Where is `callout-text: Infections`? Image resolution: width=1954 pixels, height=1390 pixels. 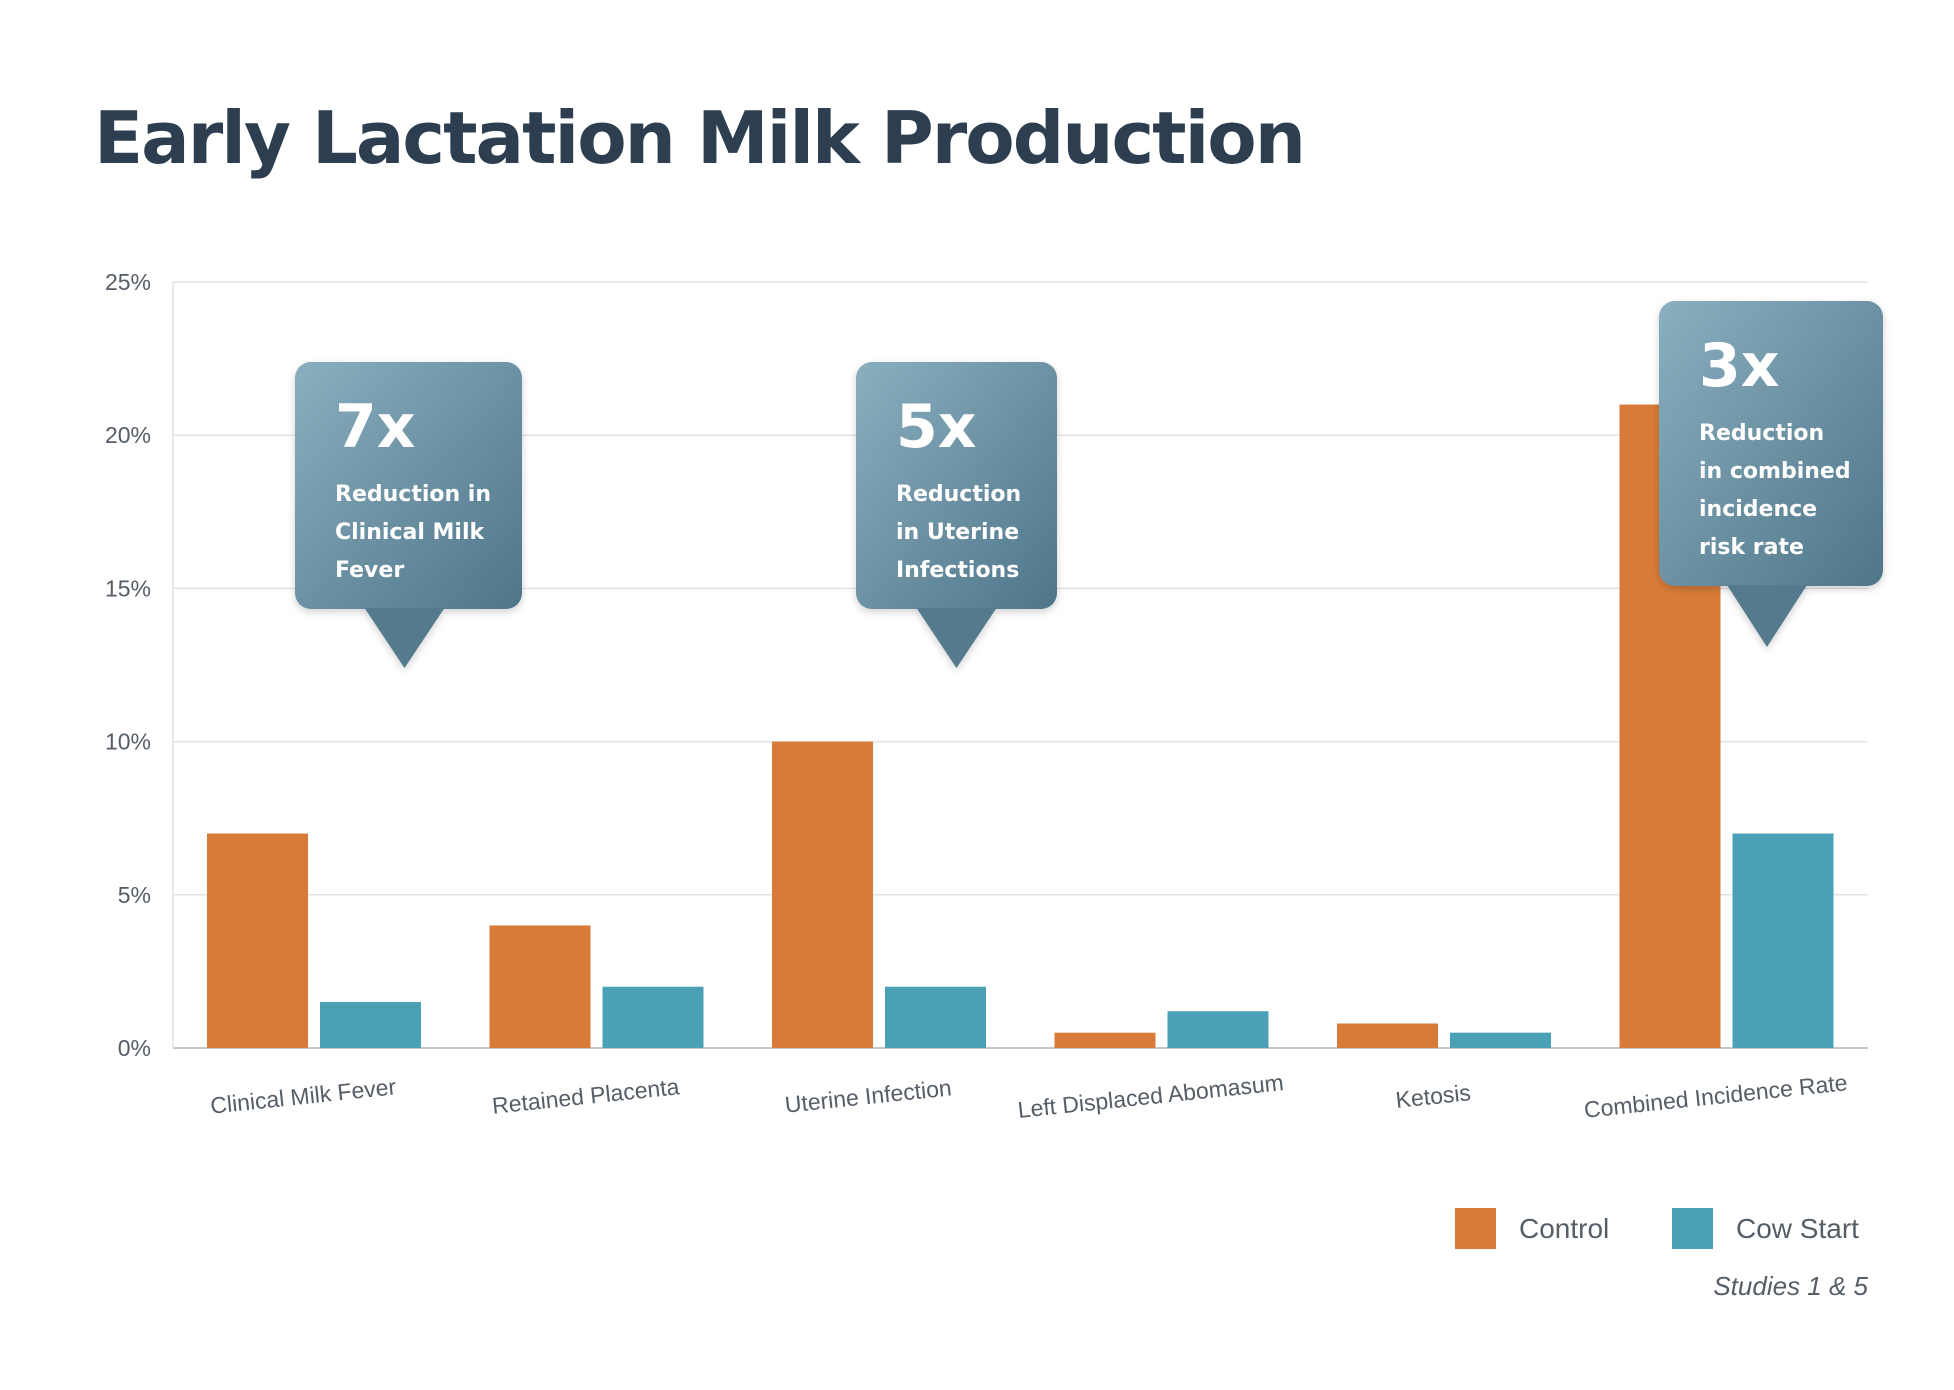
callout-text: Infections is located at coordinates (957, 570).